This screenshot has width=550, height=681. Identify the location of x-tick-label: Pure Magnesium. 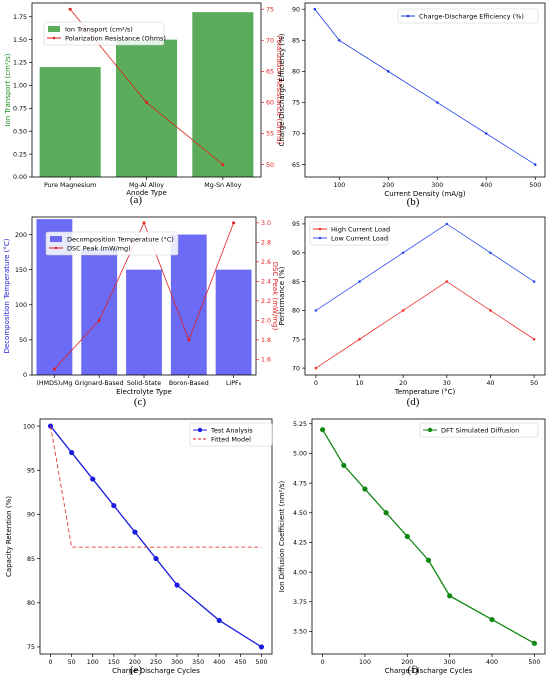
(70, 185).